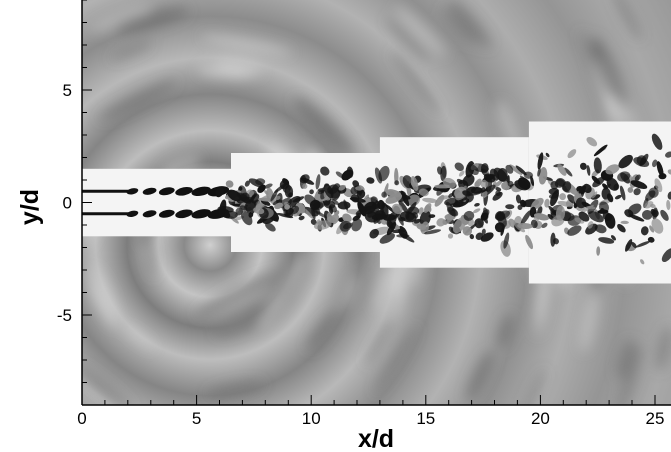  I want to click on y-tick-label: -5, so click(64, 315).